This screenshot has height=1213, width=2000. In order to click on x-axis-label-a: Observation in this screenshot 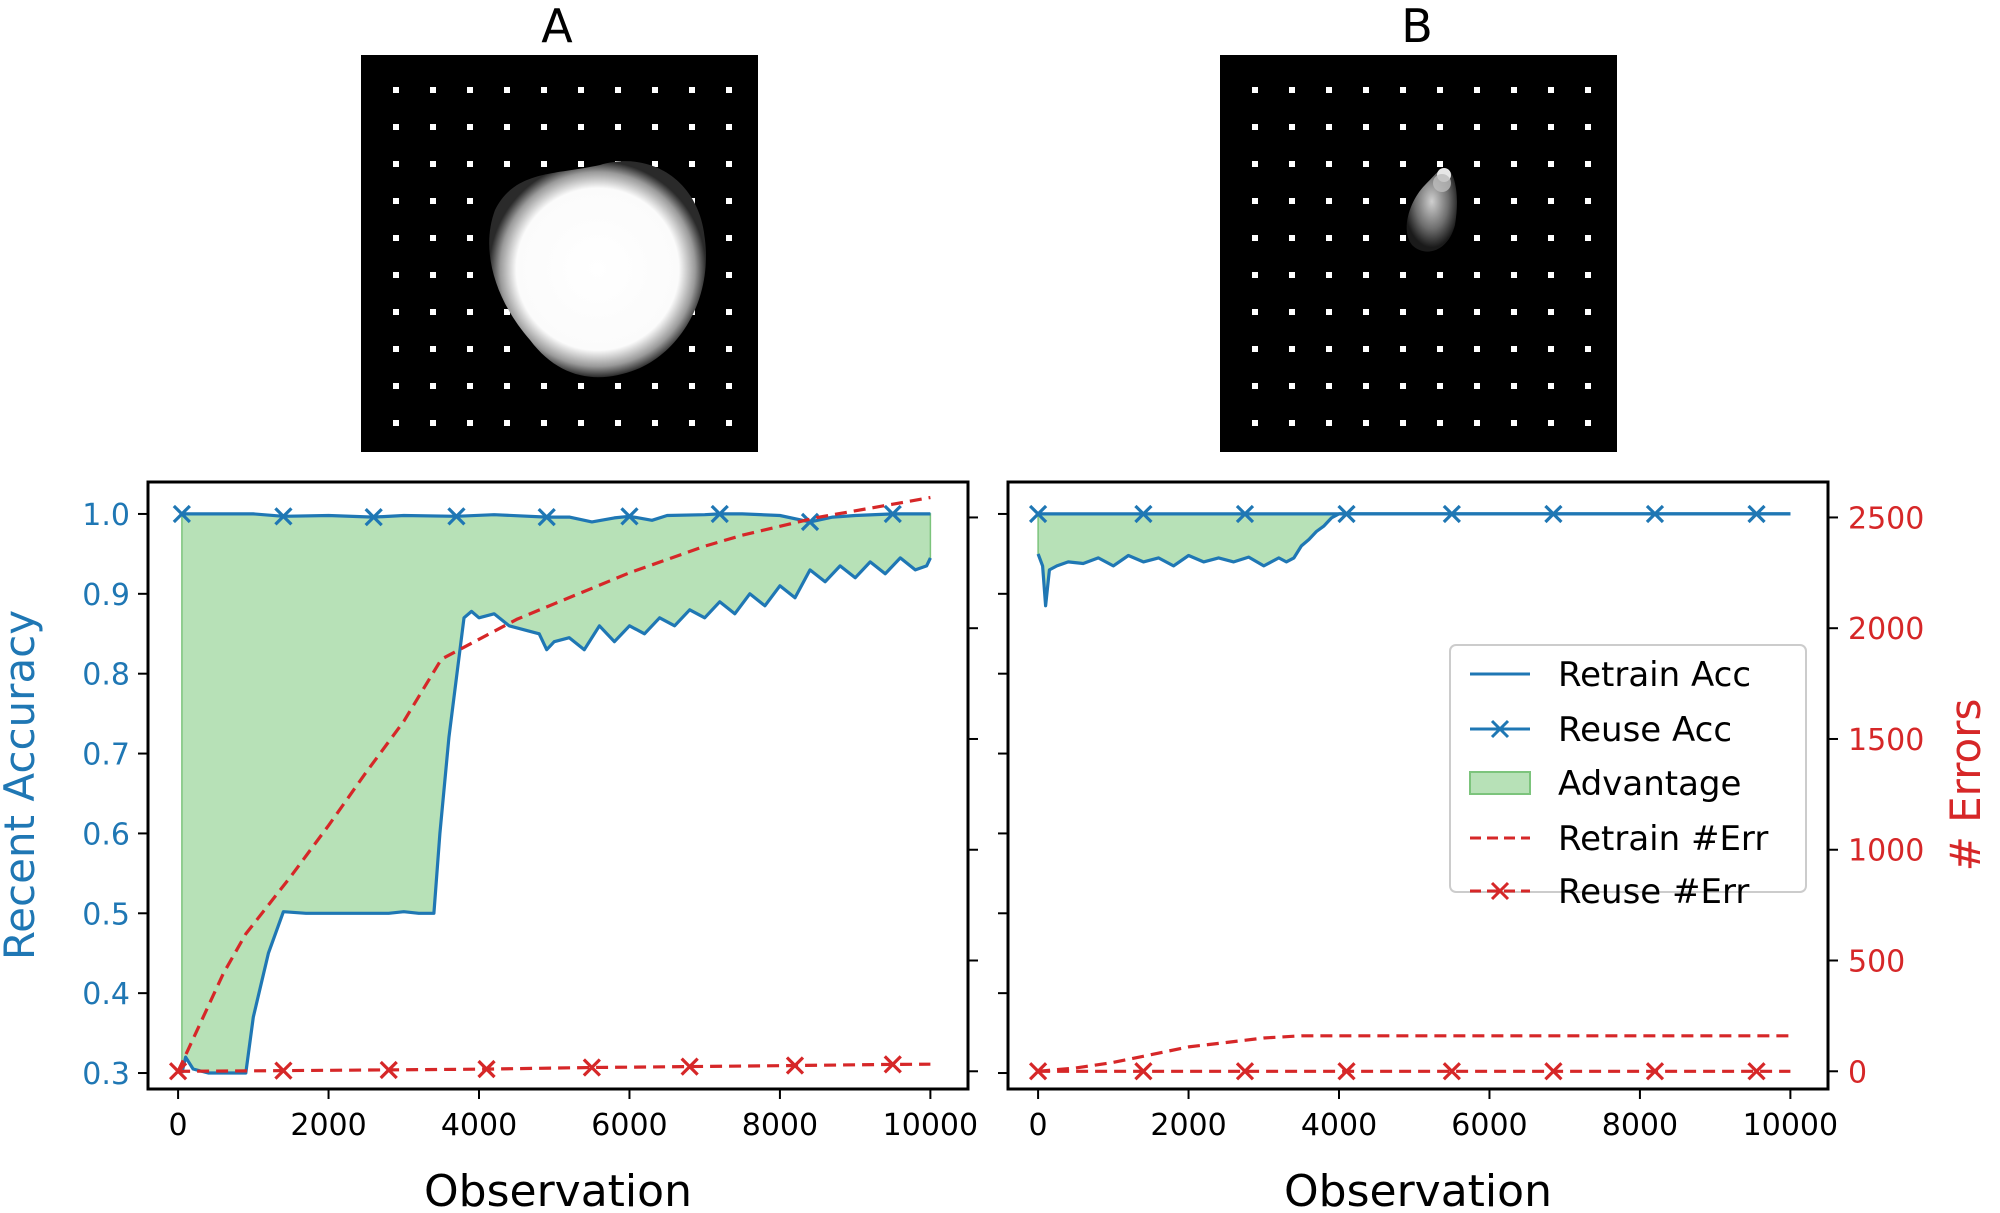, I will do `click(558, 1189)`.